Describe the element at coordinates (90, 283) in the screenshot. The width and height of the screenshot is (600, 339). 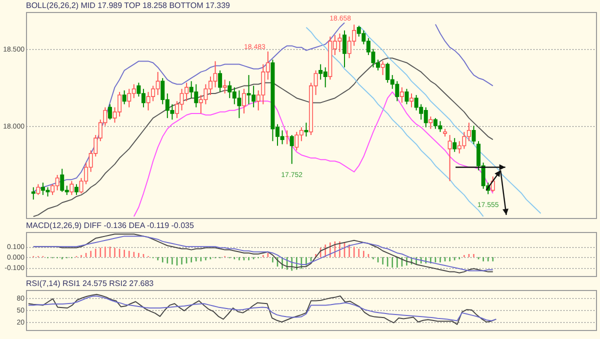
I see `chart-title: RSI(7,14) RSI1 24.575 RSI2 27.683` at that location.